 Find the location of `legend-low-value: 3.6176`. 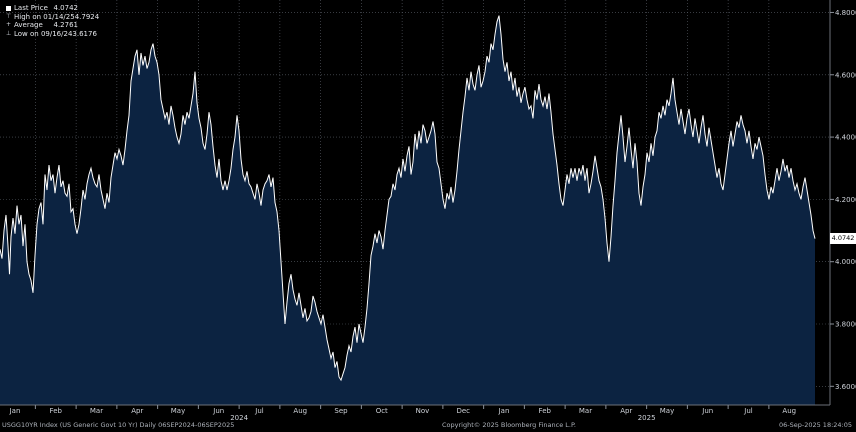

legend-low-value: 3.6176 is located at coordinates (84, 33).